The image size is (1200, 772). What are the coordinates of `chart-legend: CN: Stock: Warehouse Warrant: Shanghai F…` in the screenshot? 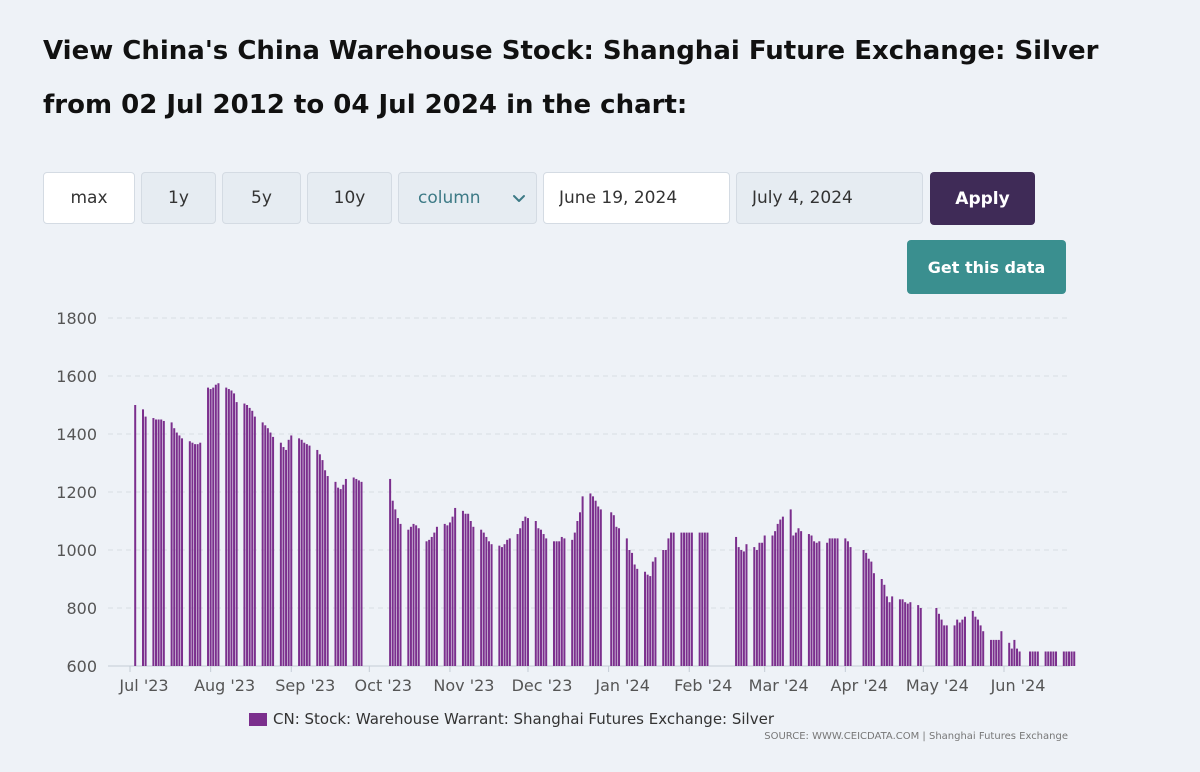 It's located at (511, 719).